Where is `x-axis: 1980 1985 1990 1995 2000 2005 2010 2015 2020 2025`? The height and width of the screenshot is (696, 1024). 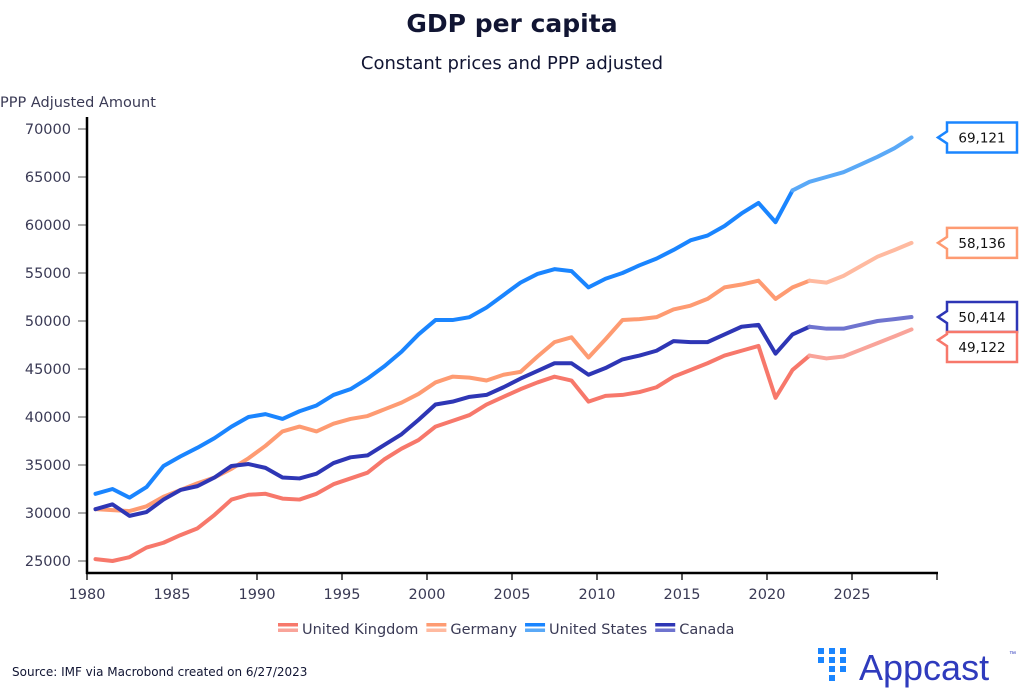 x-axis: 1980 1985 1990 1995 2000 2005 2010 2015 2020 2025 is located at coordinates (503, 588).